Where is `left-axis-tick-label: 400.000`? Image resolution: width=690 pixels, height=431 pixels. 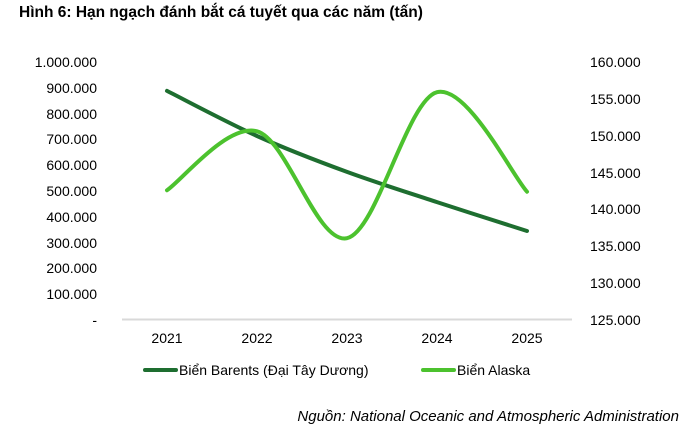 left-axis-tick-label: 400.000 is located at coordinates (71, 216).